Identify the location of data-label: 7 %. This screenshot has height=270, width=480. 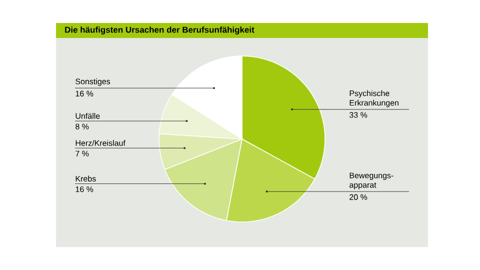
(82, 153).